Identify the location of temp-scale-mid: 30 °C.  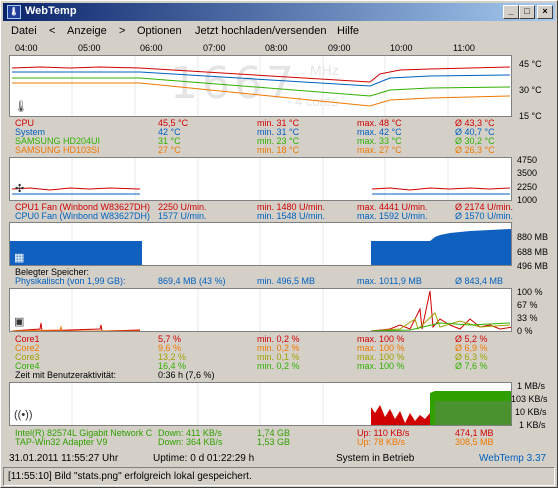
(530, 90).